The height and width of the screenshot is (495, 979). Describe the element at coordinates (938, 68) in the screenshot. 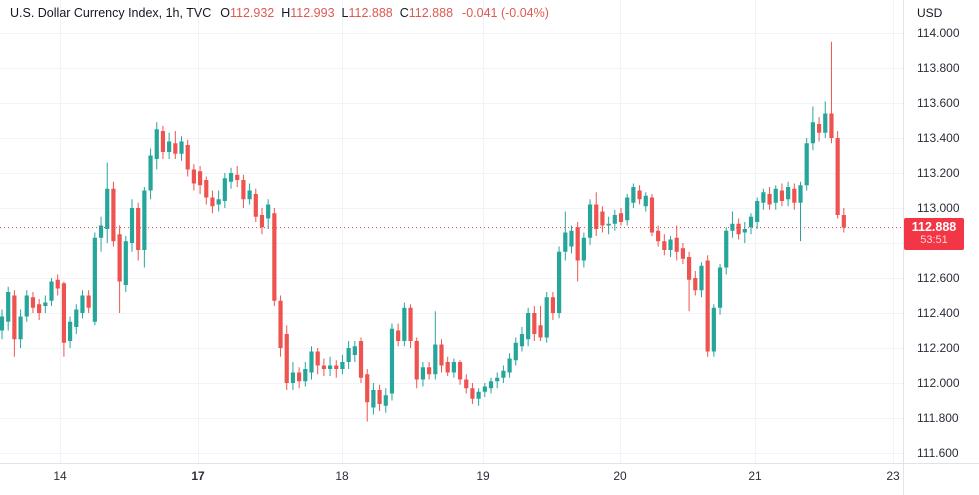

I see `price-tick-label: 113.800` at that location.